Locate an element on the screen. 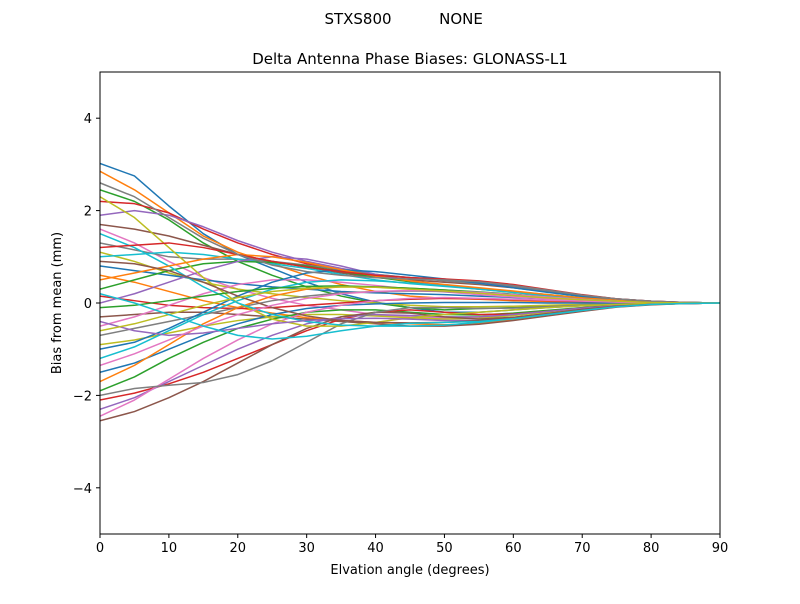  x-tick-label: 40 is located at coordinates (375, 548).